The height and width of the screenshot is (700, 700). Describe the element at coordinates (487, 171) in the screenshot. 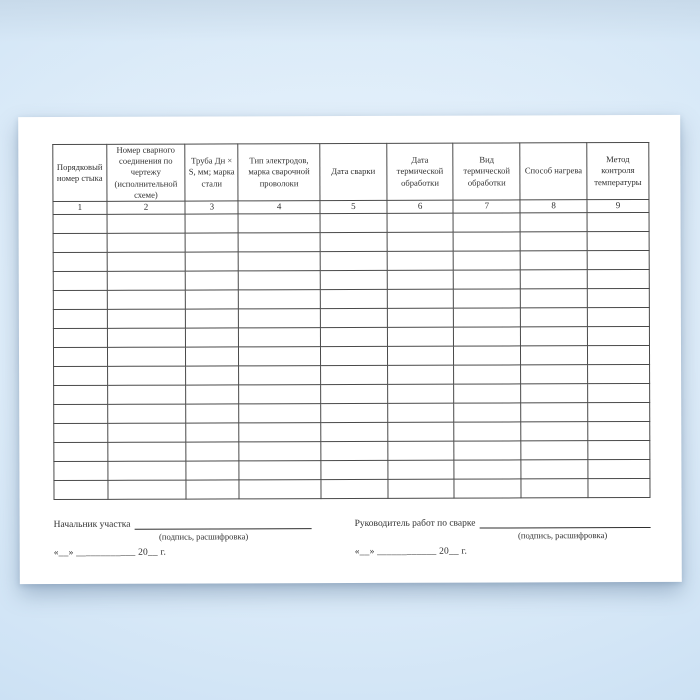

I see `header-cell: Вид термической обработки` at that location.